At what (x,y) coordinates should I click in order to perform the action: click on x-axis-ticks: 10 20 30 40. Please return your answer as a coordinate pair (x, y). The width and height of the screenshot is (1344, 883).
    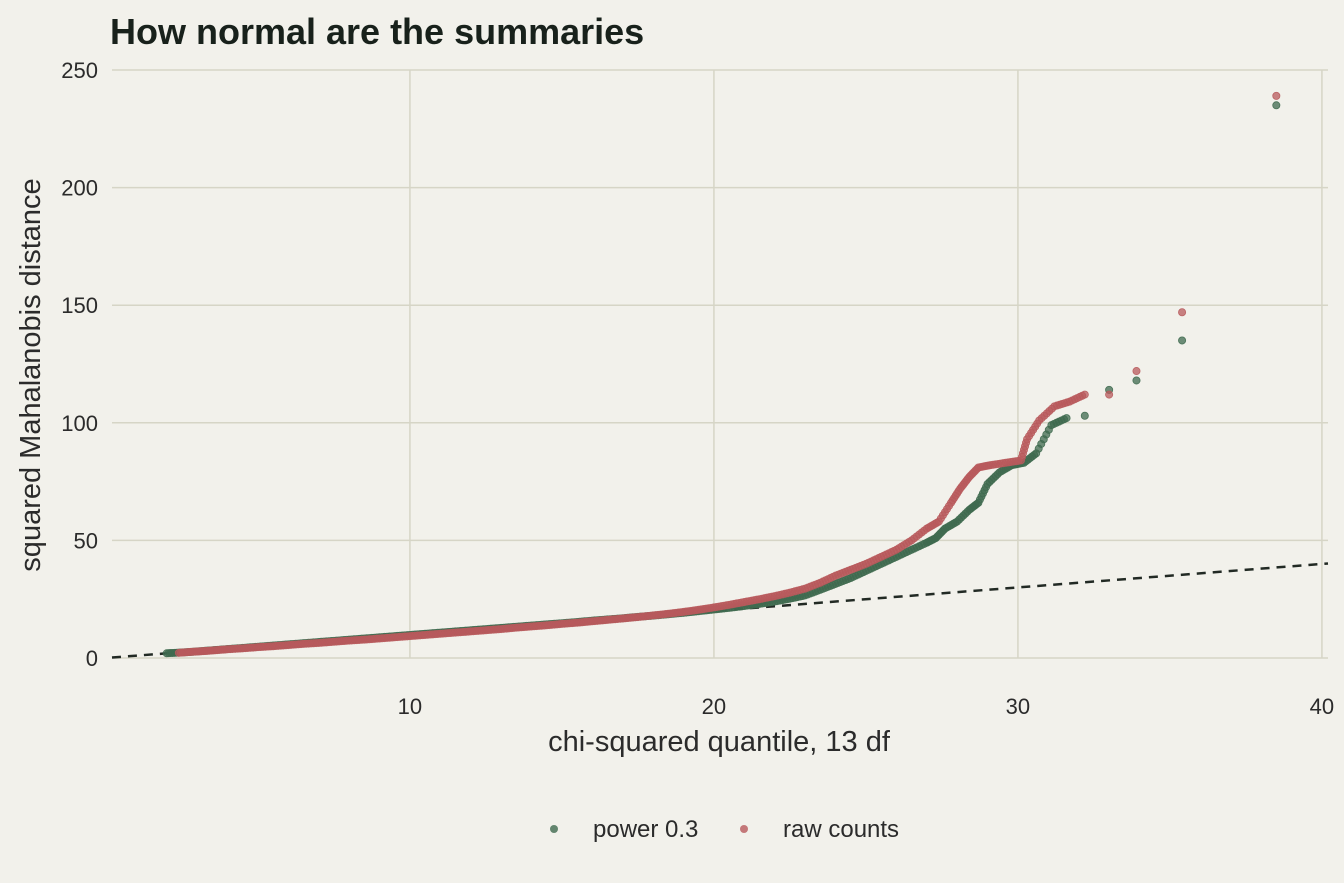
    Looking at the image, I should click on (866, 706).